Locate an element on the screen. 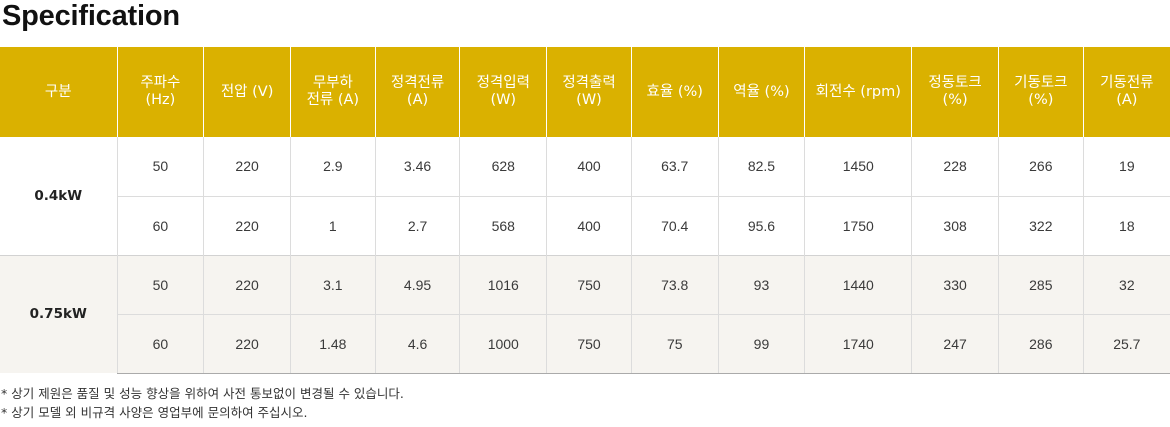  cell-stall-torque: 228 is located at coordinates (955, 166).